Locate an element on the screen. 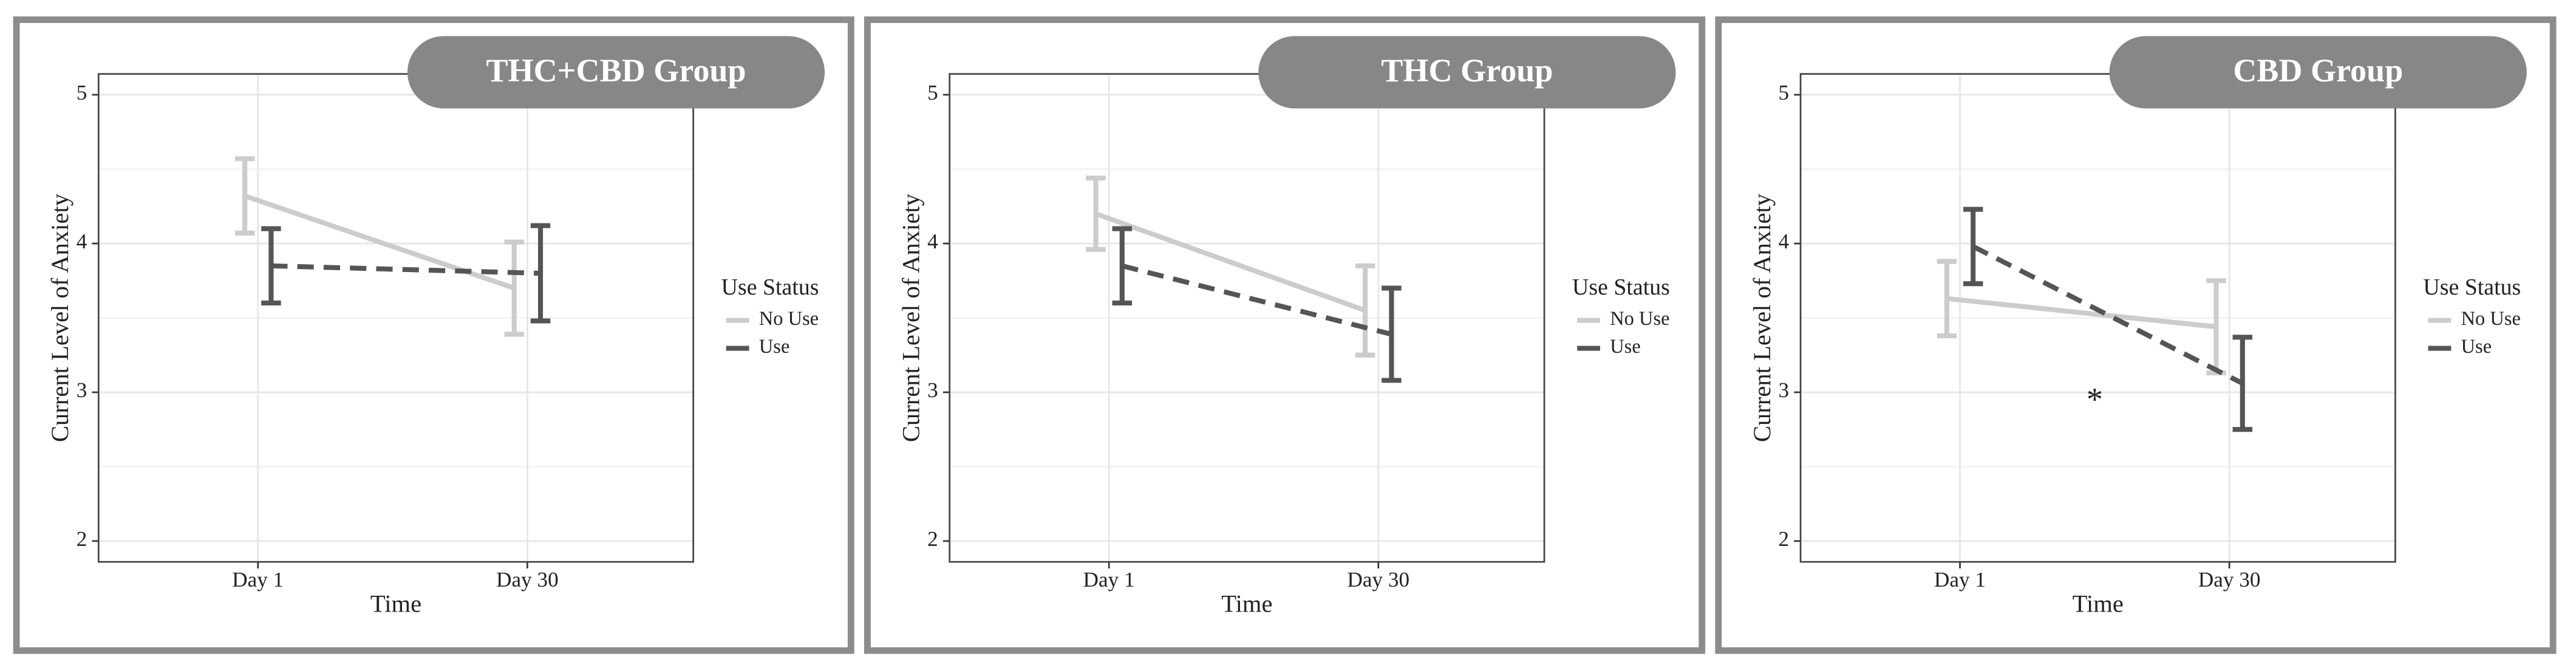 The height and width of the screenshot is (668, 2576). chart-title: THC+CBD Group is located at coordinates (616, 70).